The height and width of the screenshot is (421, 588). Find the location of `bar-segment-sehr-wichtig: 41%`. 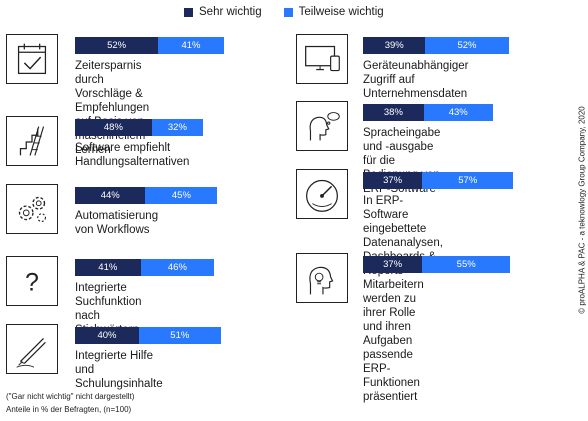

bar-segment-sehr-wichtig: 41% is located at coordinates (108, 267).